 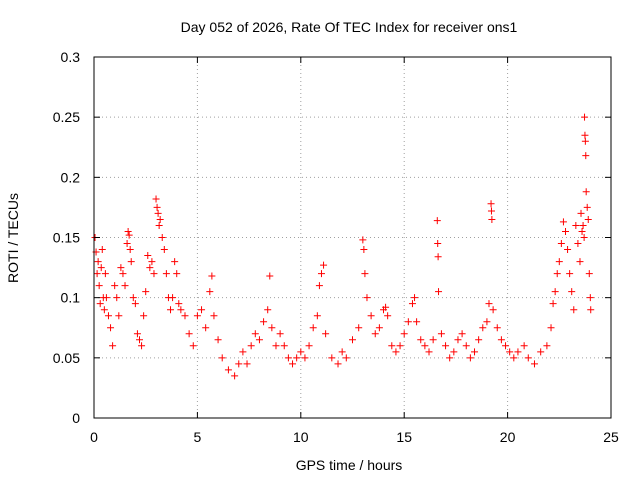 I want to click on x-tick-label: 20, so click(x=508, y=437).